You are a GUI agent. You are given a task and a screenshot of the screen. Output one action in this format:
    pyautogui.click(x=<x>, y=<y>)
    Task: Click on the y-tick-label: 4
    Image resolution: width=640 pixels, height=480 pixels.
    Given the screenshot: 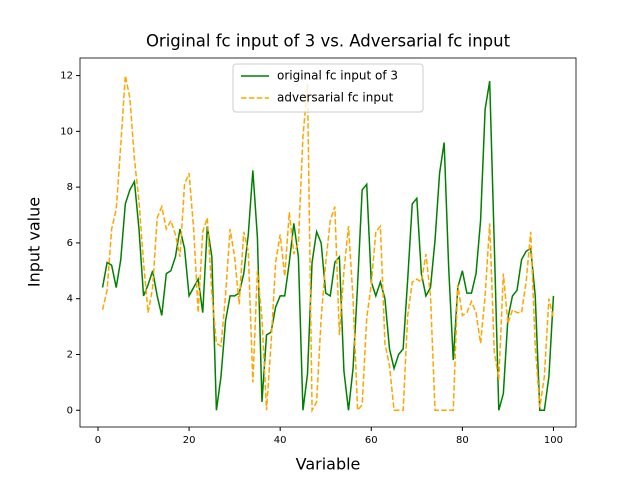 What is the action you would take?
    pyautogui.click(x=70, y=299)
    